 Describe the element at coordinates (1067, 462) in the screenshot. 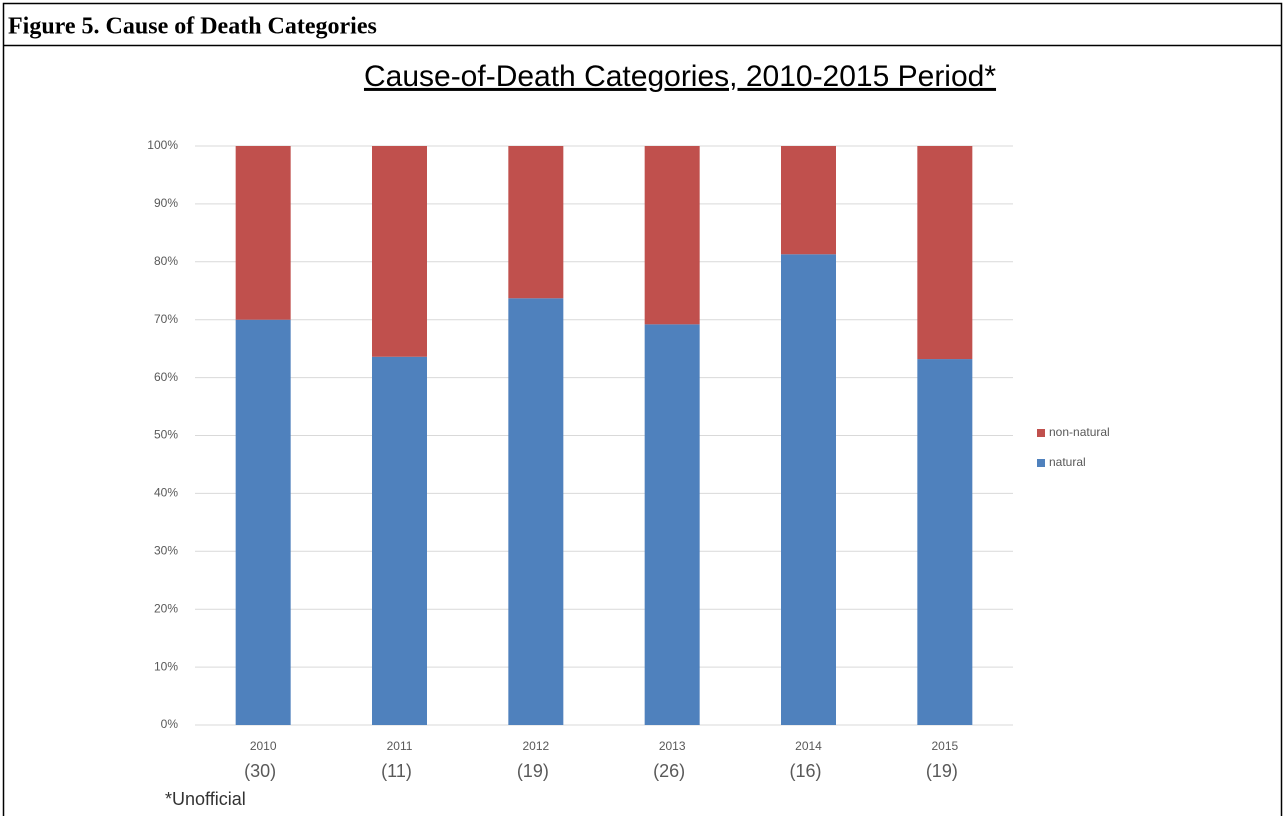

I see `legend-label: natural` at that location.